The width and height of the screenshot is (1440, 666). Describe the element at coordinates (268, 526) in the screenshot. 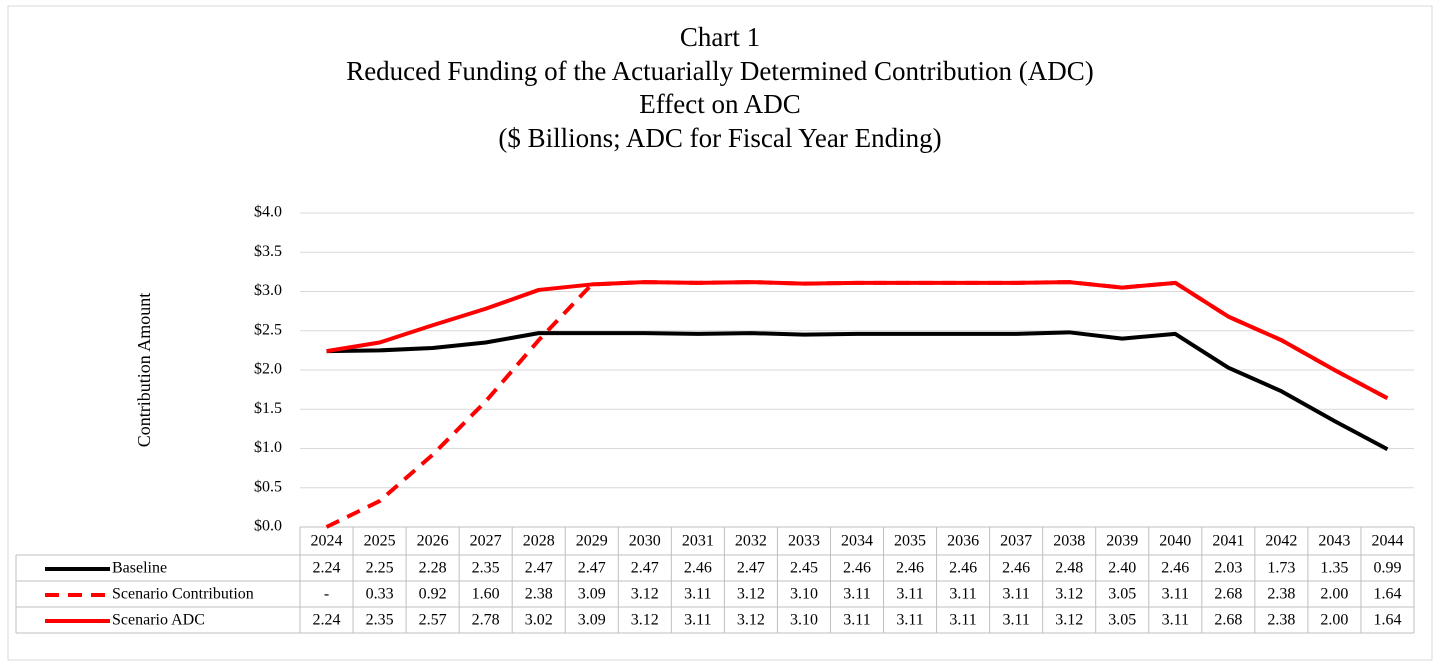

I see `y-tick-label: $0.0` at that location.